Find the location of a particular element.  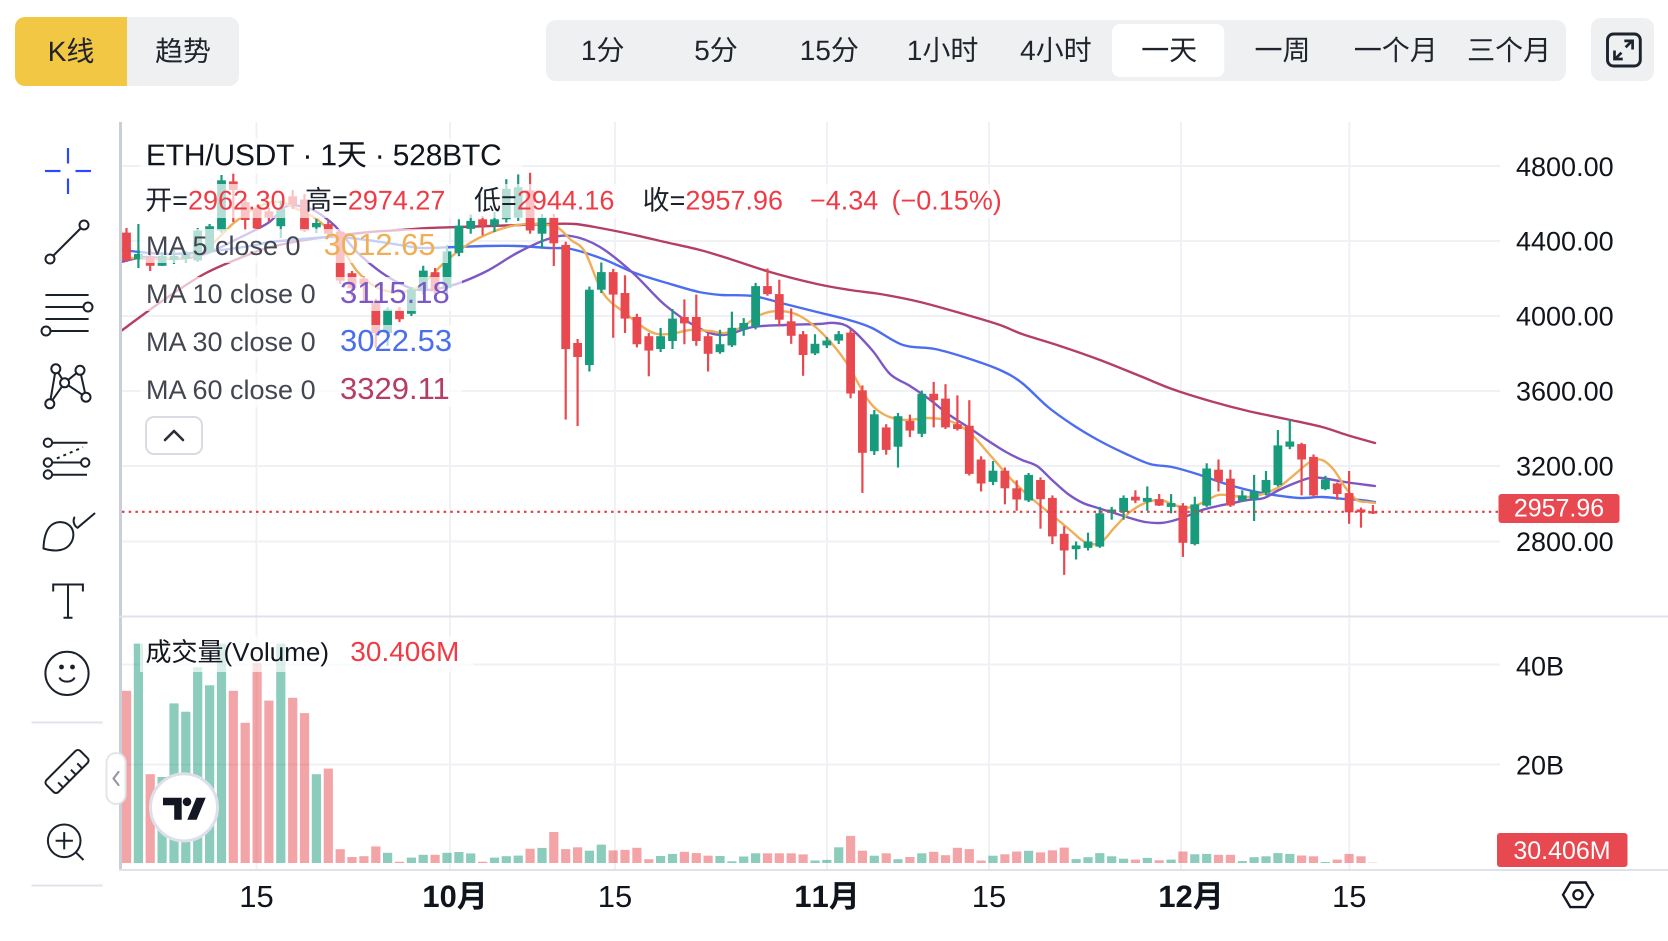

svg-text: 3200.00 is located at coordinates (1565, 467).